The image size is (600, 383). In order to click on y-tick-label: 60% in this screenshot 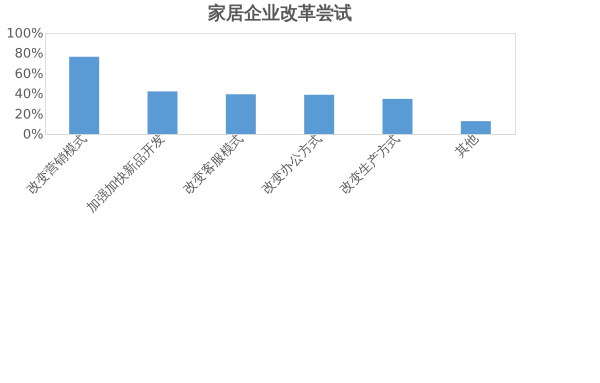, I will do `click(29, 74)`.